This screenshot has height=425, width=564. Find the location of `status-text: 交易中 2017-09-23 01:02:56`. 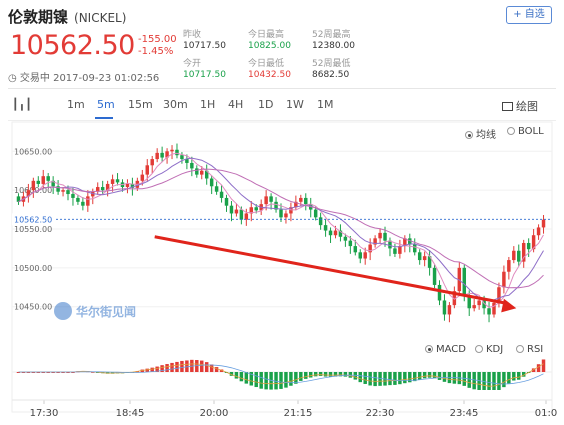

status-text: 交易中 2017-09-23 01:02:56 is located at coordinates (89, 78).